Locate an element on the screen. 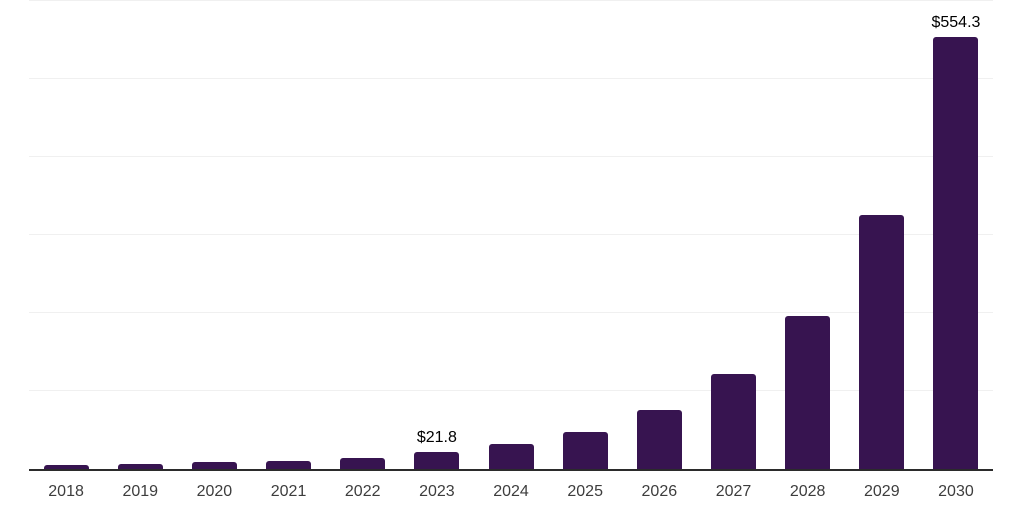 This screenshot has width=1024, height=512. bar-slot-2021 is located at coordinates (288, 235).